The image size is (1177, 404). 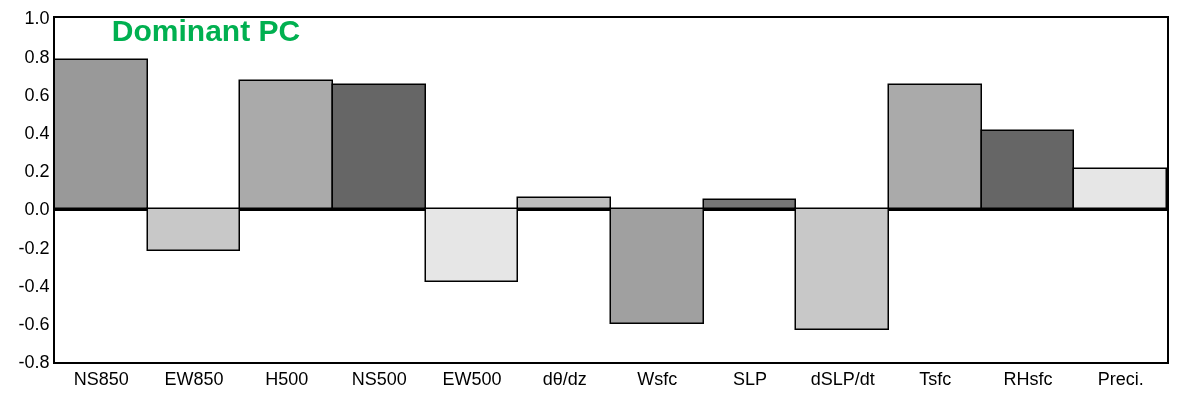 I want to click on x-tick-label: SLP, so click(x=750, y=379).